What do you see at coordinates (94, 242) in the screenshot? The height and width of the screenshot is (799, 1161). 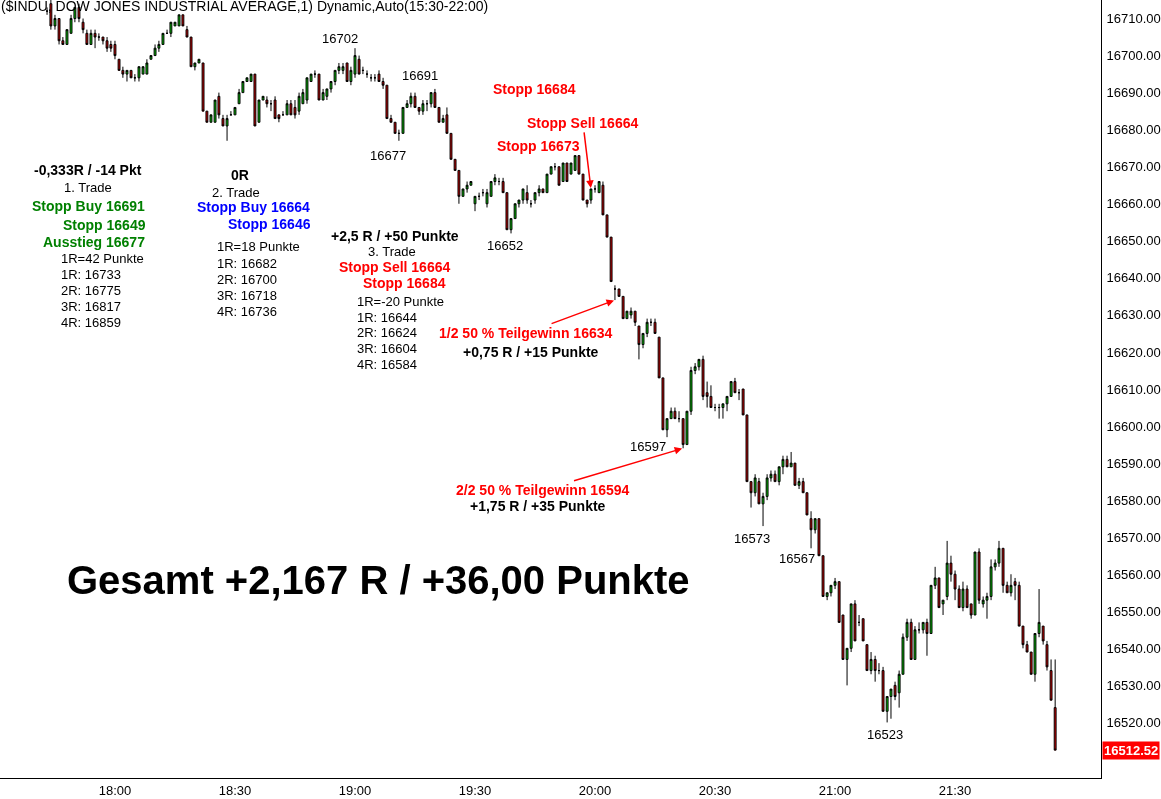 I see `annotation: Ausstieg 16677` at bounding box center [94, 242].